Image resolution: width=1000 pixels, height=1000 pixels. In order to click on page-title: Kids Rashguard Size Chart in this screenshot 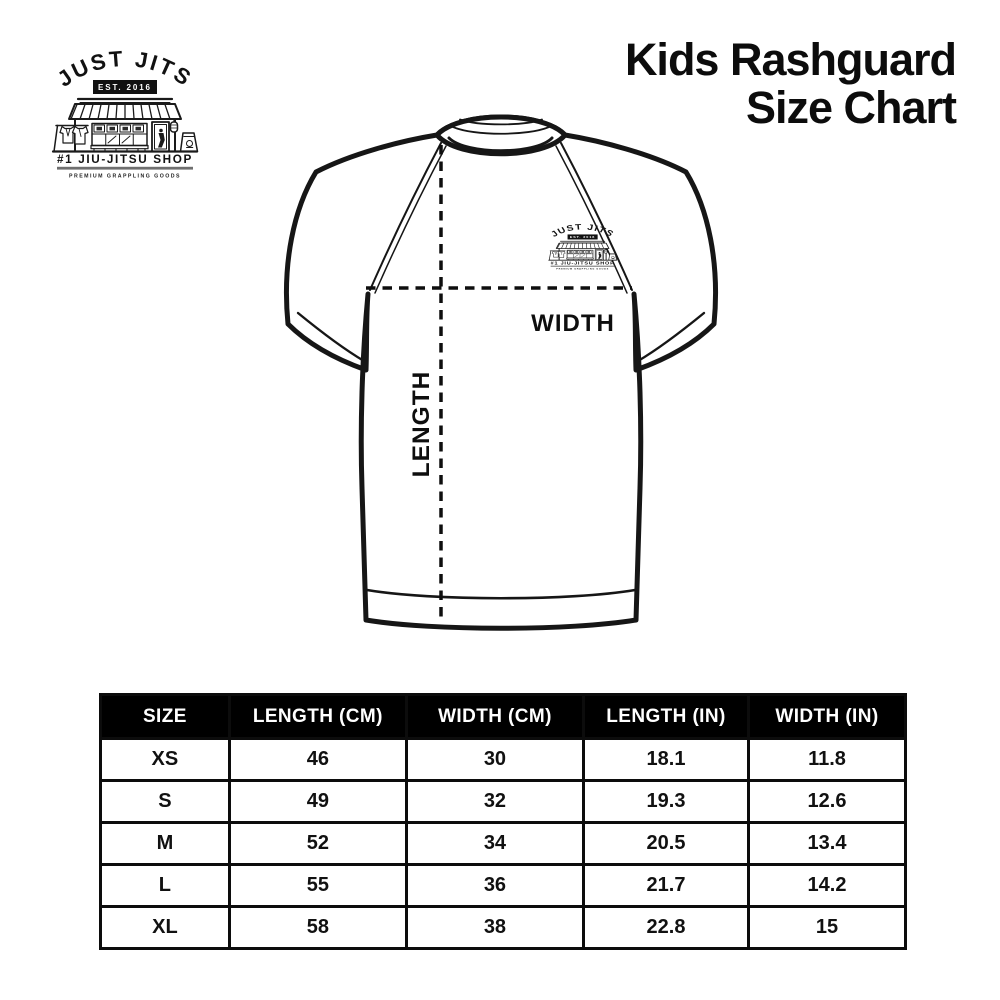, I will do `click(746, 83)`.